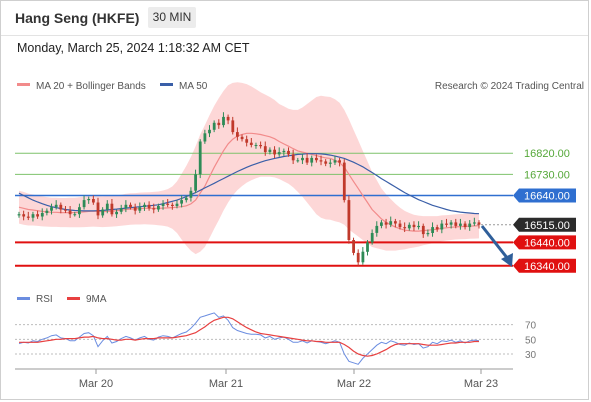 The height and width of the screenshot is (402, 591). Describe the element at coordinates (354, 384) in the screenshot. I see `x-axis-tick-label: Mar 22` at that location.